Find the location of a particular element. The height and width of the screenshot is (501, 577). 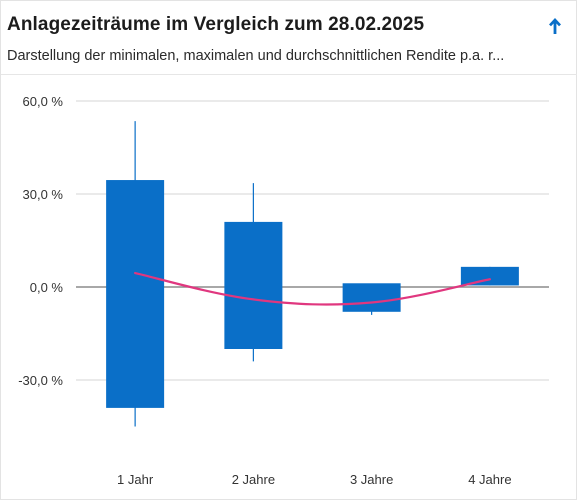

y-tick-label: -30,0 % is located at coordinates (40, 380).